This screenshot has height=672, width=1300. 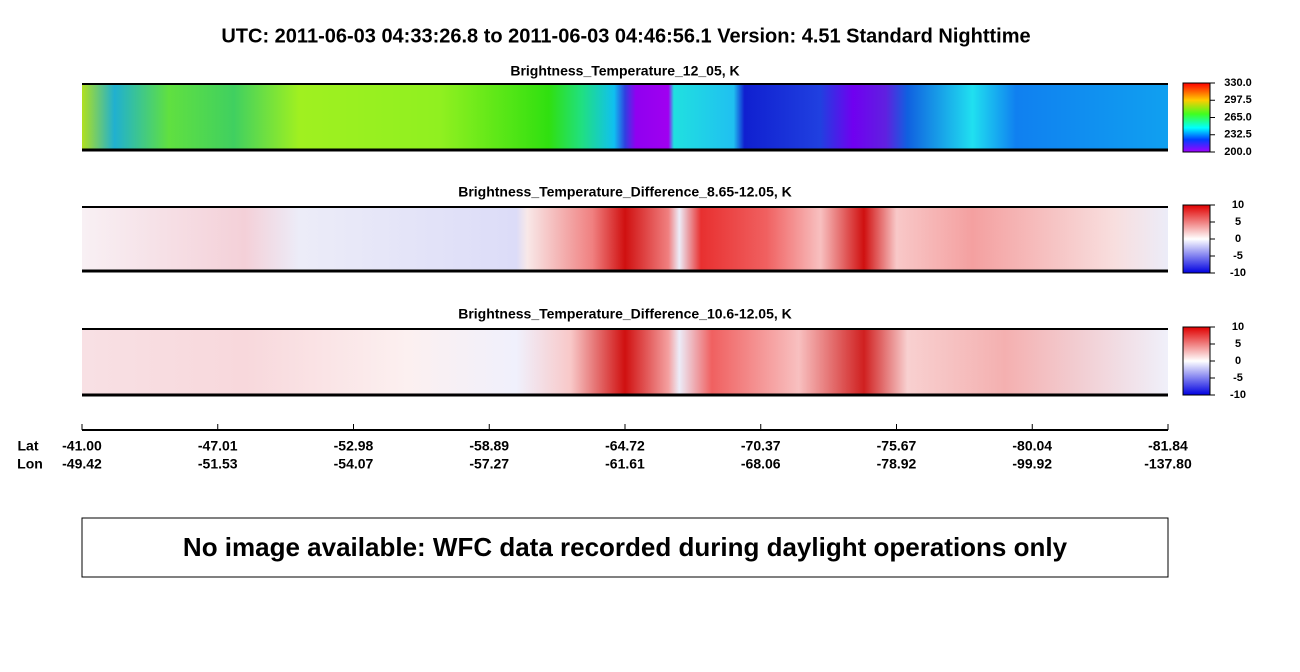 What do you see at coordinates (1032, 446) in the screenshot?
I see `lat-tick-label: -80.04` at bounding box center [1032, 446].